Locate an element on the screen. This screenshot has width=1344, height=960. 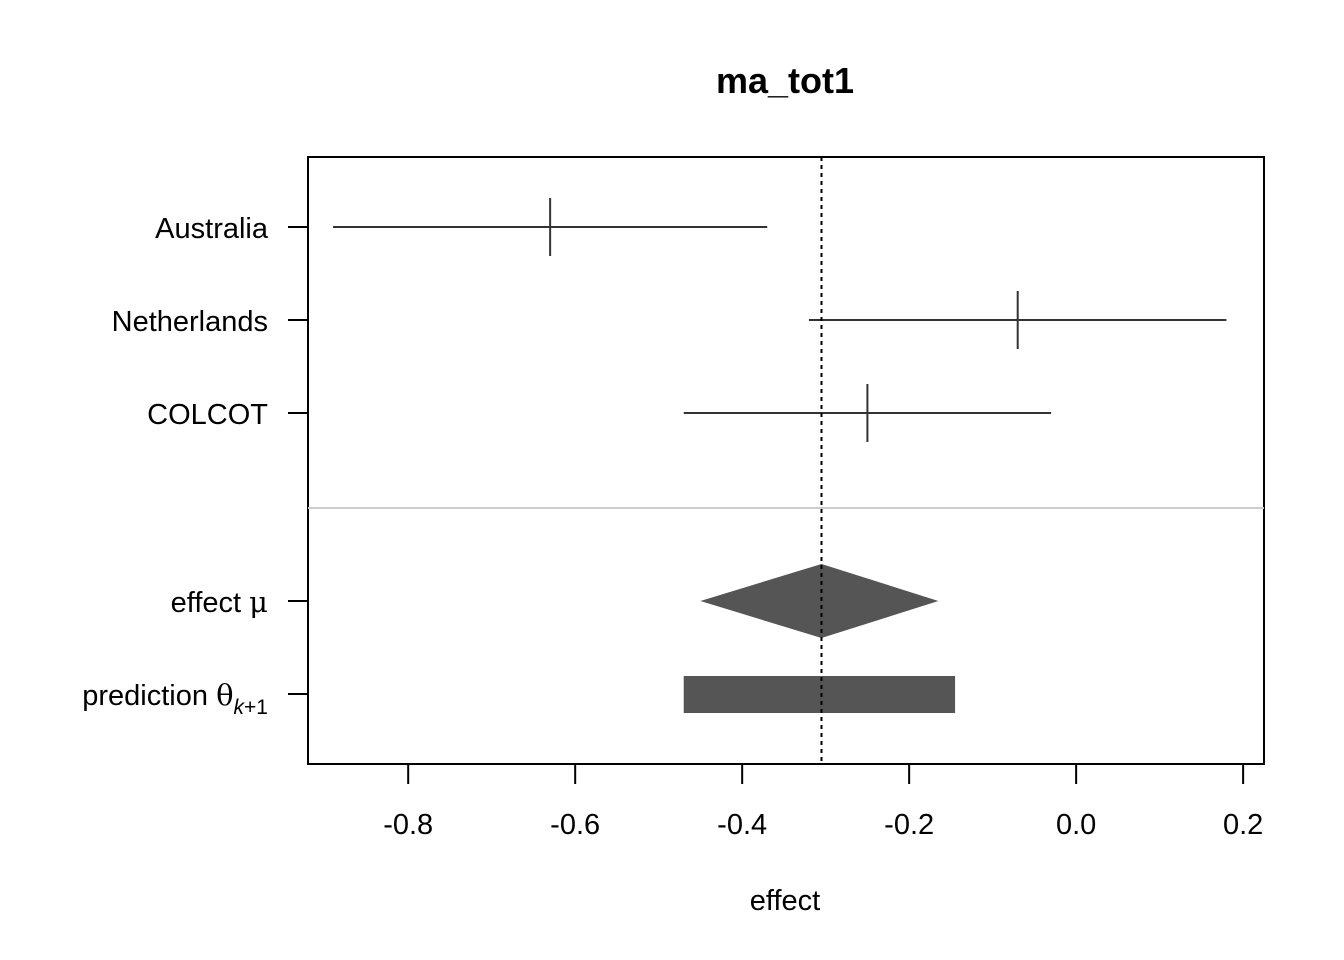
x-axis-label: effect is located at coordinates (785, 901).